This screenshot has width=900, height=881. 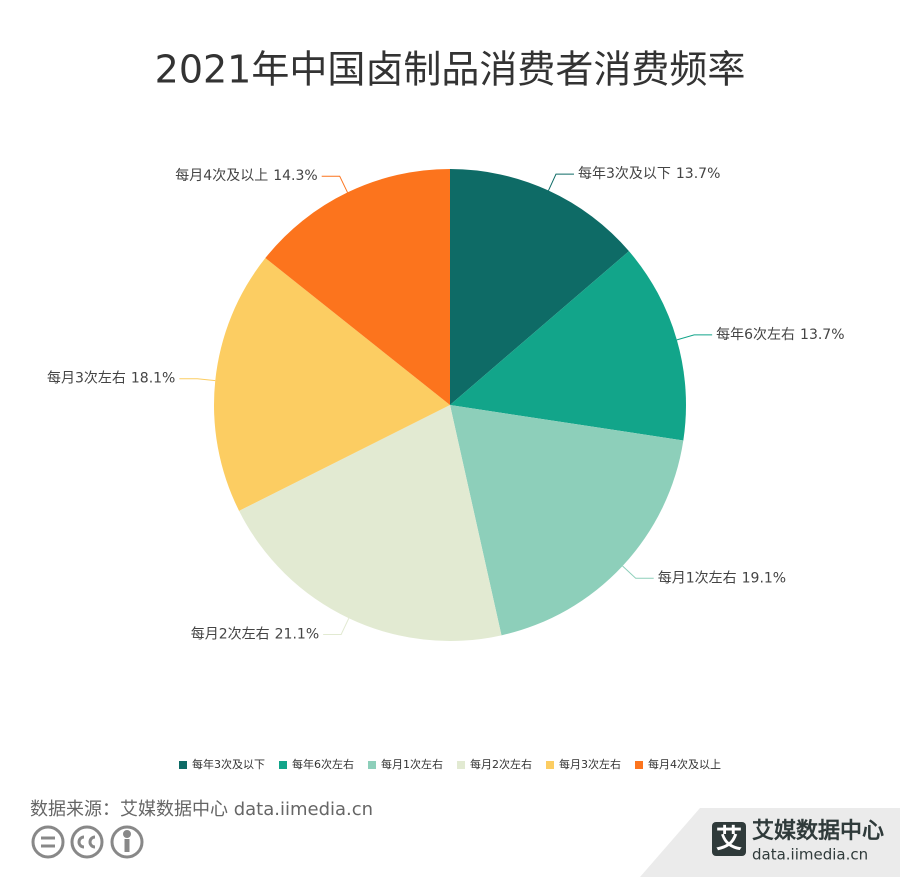 I want to click on legend-label: 每月2次左右, so click(x=501, y=764).